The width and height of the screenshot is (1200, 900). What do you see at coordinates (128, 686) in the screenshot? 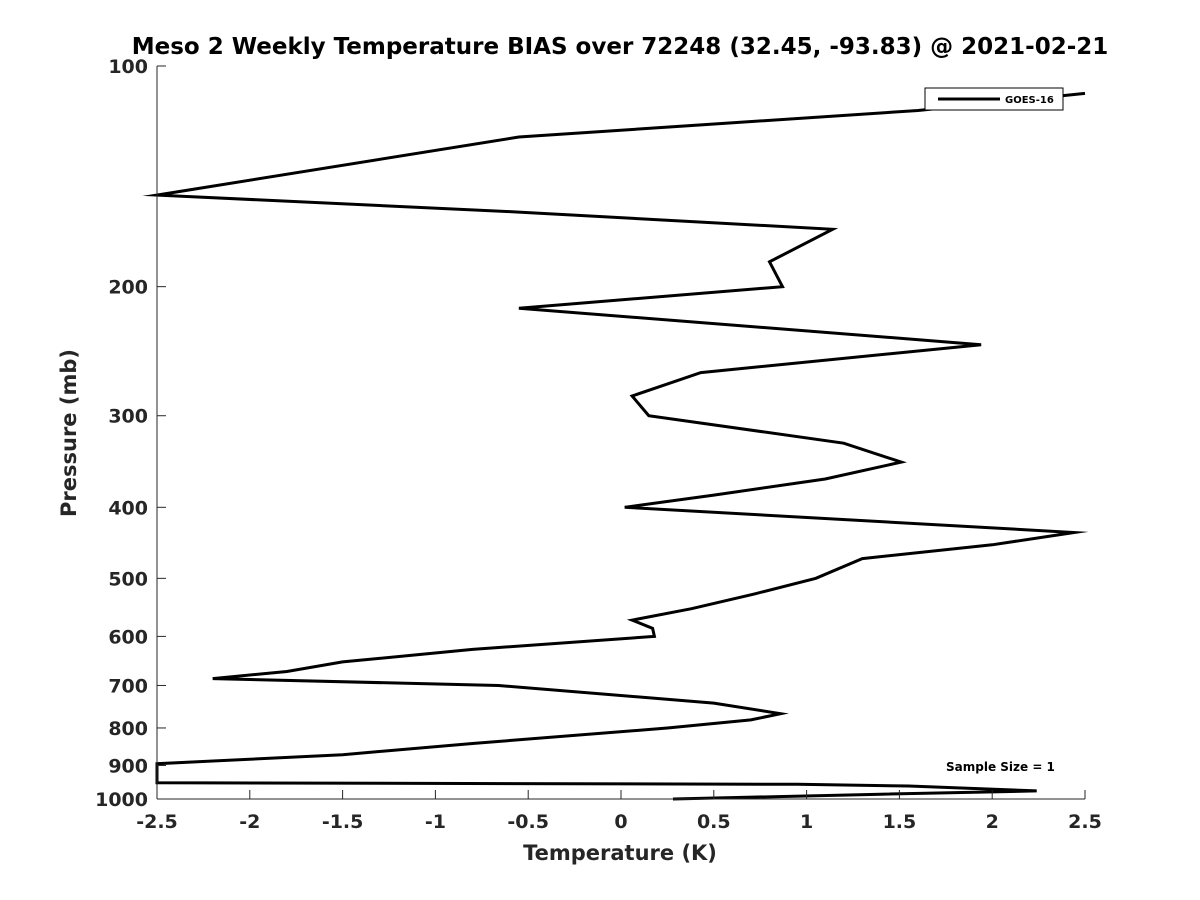
I see `y-tick-label: 700` at bounding box center [128, 686].